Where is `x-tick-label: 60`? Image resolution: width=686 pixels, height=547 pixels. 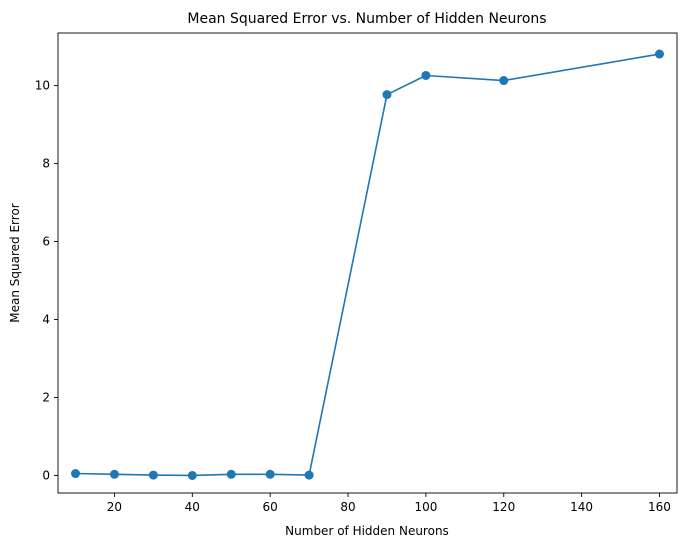
x-tick-label: 60 is located at coordinates (270, 507).